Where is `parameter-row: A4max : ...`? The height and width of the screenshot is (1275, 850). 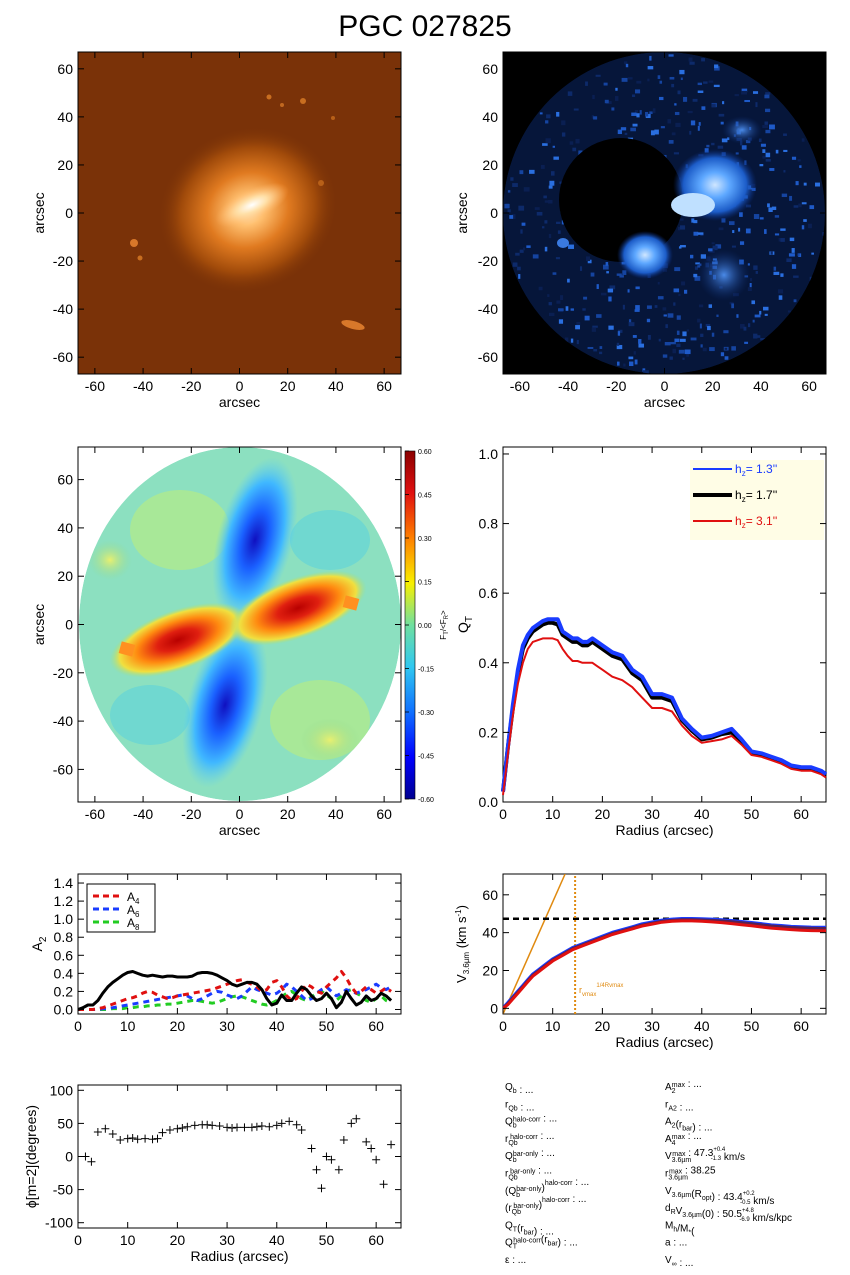 parameter-row: A4max : ... is located at coordinates (683, 1139).